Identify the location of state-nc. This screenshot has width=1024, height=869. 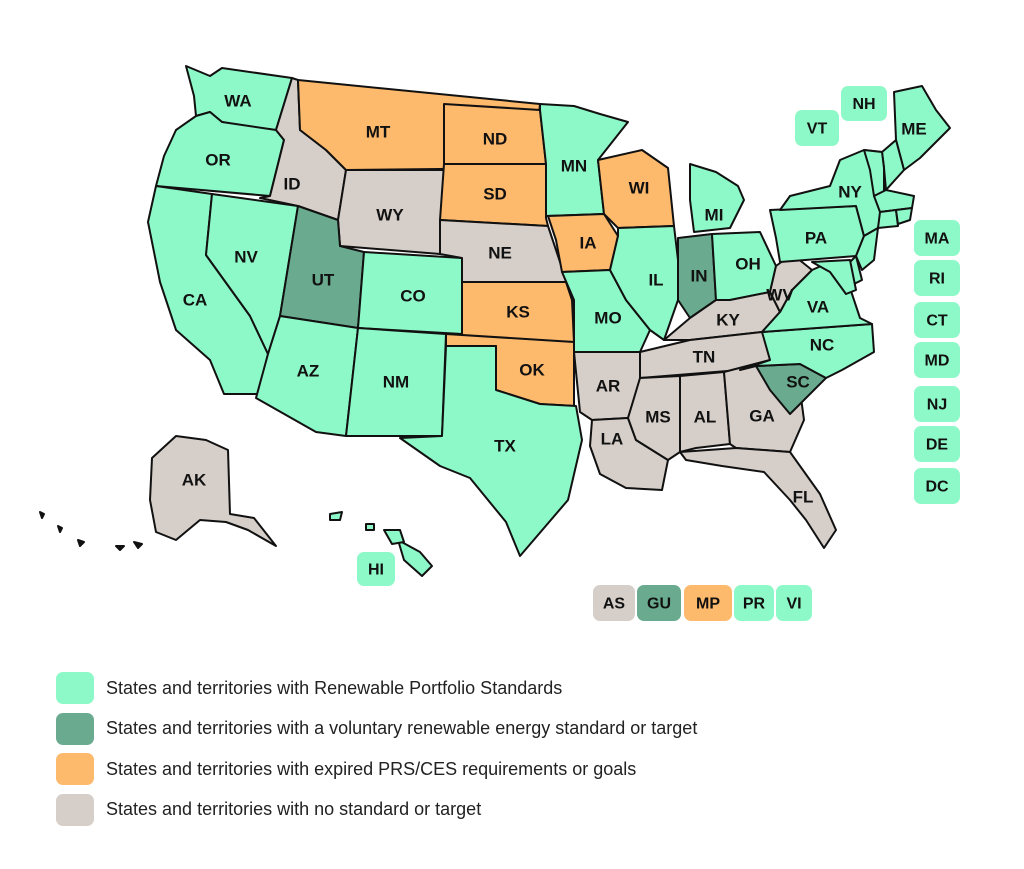
(807, 351).